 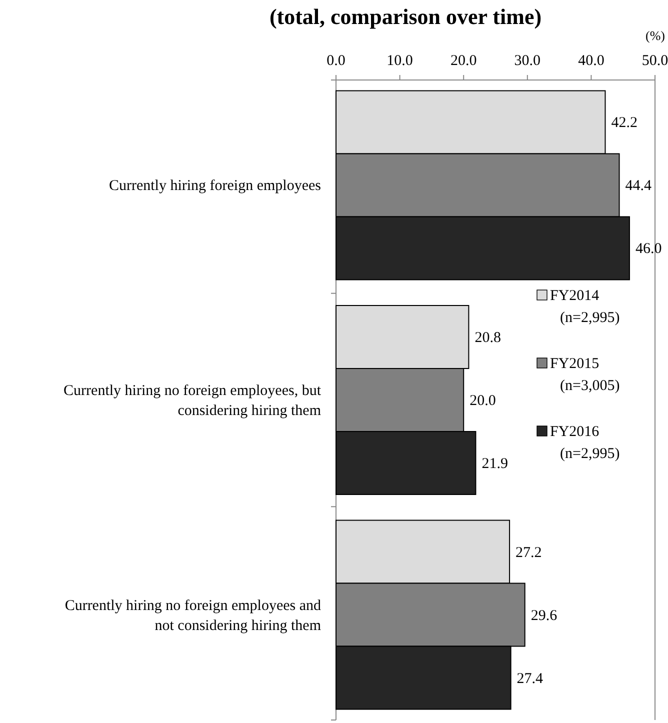 What do you see at coordinates (585, 307) in the screenshot?
I see `legend-label: FY2014 (n=2,995)` at bounding box center [585, 307].